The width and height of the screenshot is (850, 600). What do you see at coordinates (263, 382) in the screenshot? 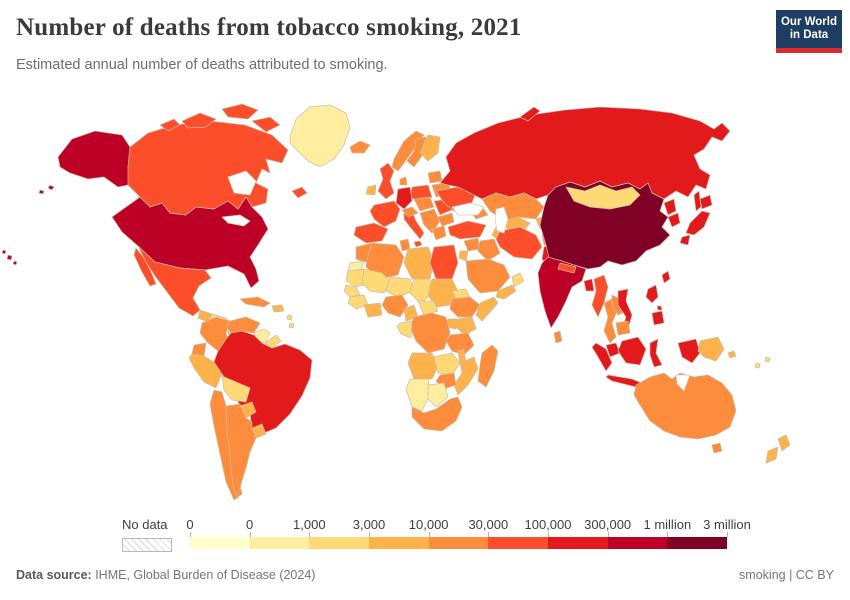
I see `region-brazil` at bounding box center [263, 382].